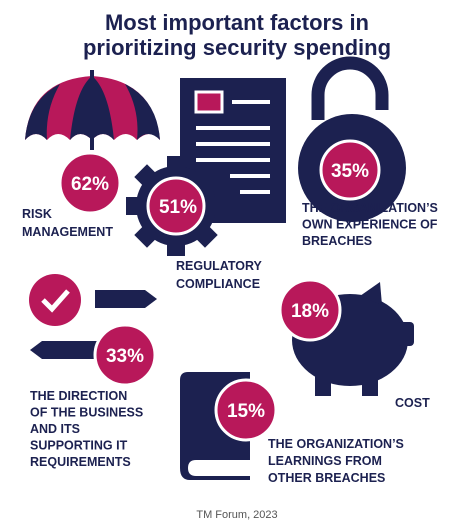 The image size is (474, 531). Describe the element at coordinates (370, 225) in the screenshot. I see `factor-label: OWN EXPERIENCE OF` at that location.